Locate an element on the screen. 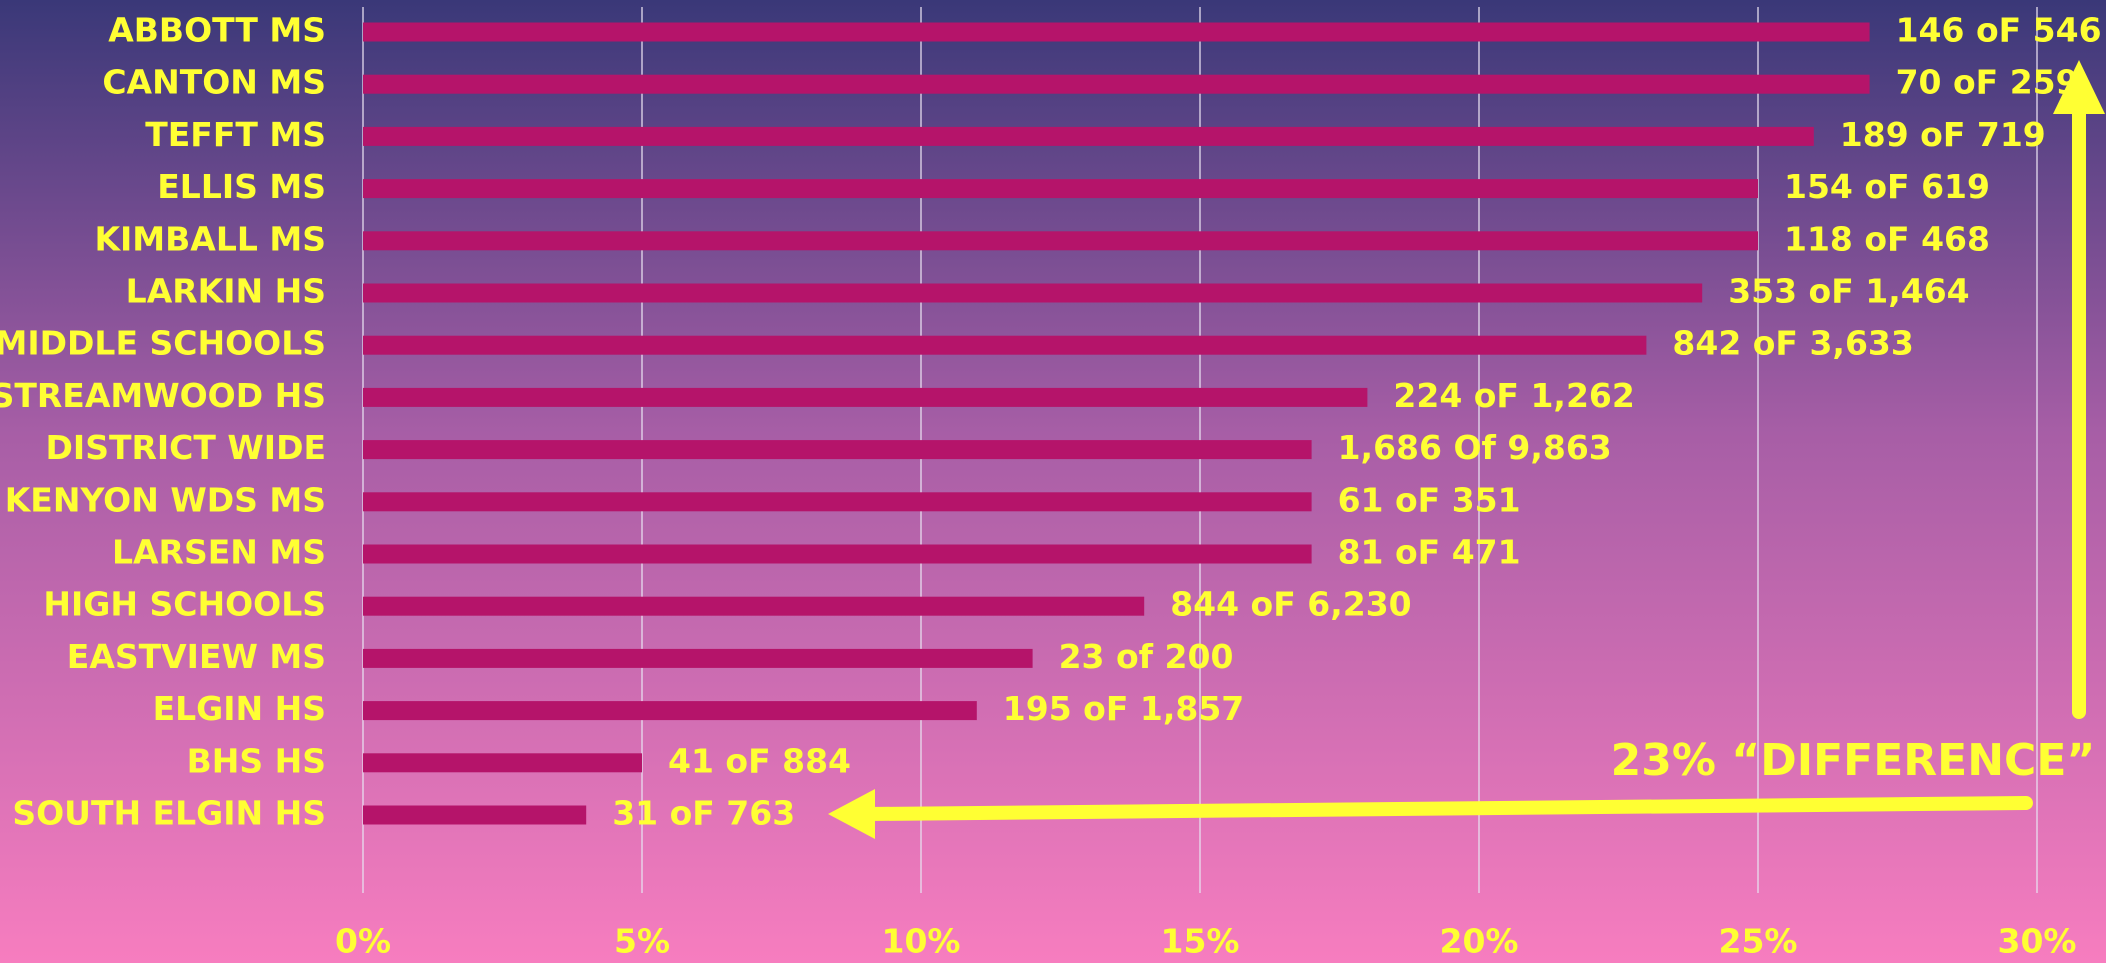 This screenshot has height=963, width=2106. y-tick-label: KENYON WDS MS is located at coordinates (165, 499).